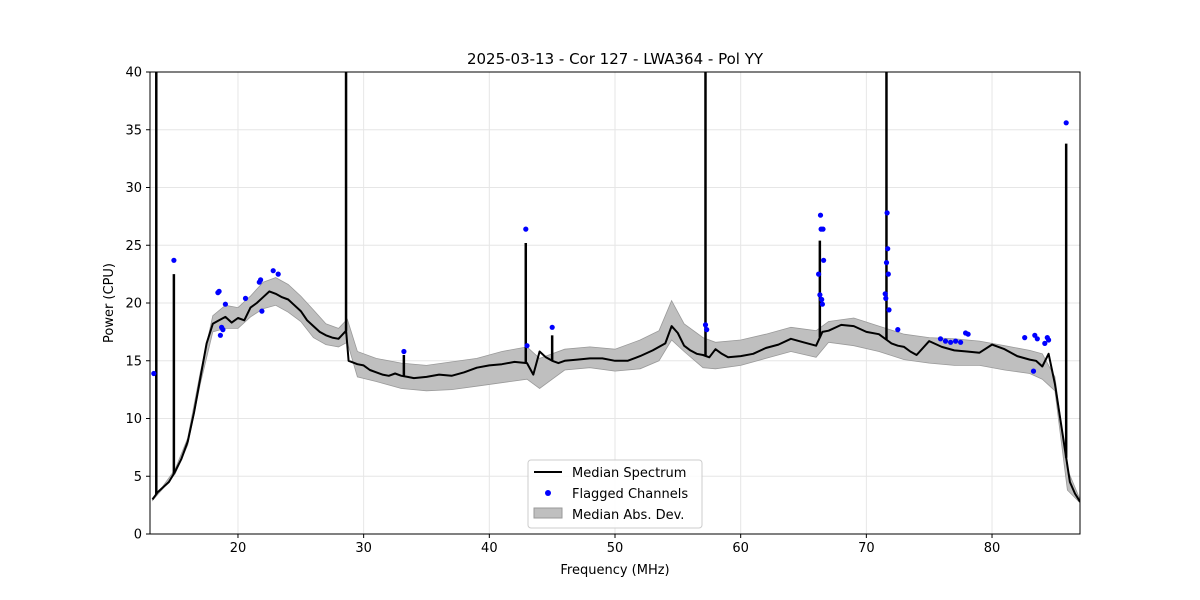  I want to click on x-tick-label: 40, so click(489, 548).